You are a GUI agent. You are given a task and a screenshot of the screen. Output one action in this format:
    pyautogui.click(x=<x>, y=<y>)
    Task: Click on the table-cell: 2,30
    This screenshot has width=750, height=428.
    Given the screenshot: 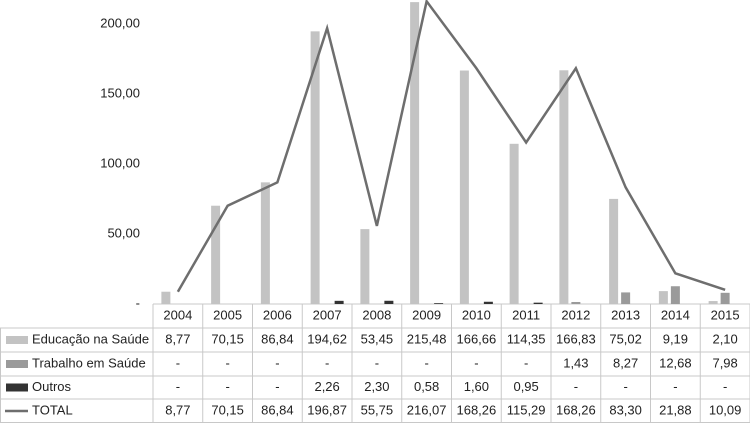 What is the action you would take?
    pyautogui.click(x=376, y=386)
    